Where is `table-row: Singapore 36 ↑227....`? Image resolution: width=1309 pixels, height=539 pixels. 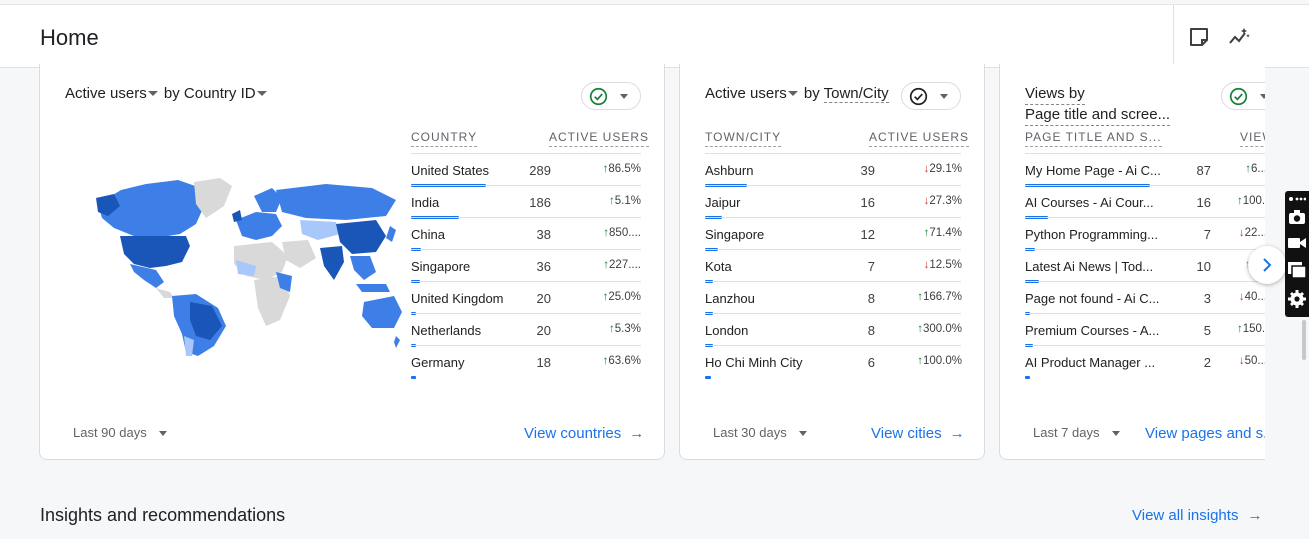
table-row: Singapore 36 ↑227.... is located at coordinates (526, 266).